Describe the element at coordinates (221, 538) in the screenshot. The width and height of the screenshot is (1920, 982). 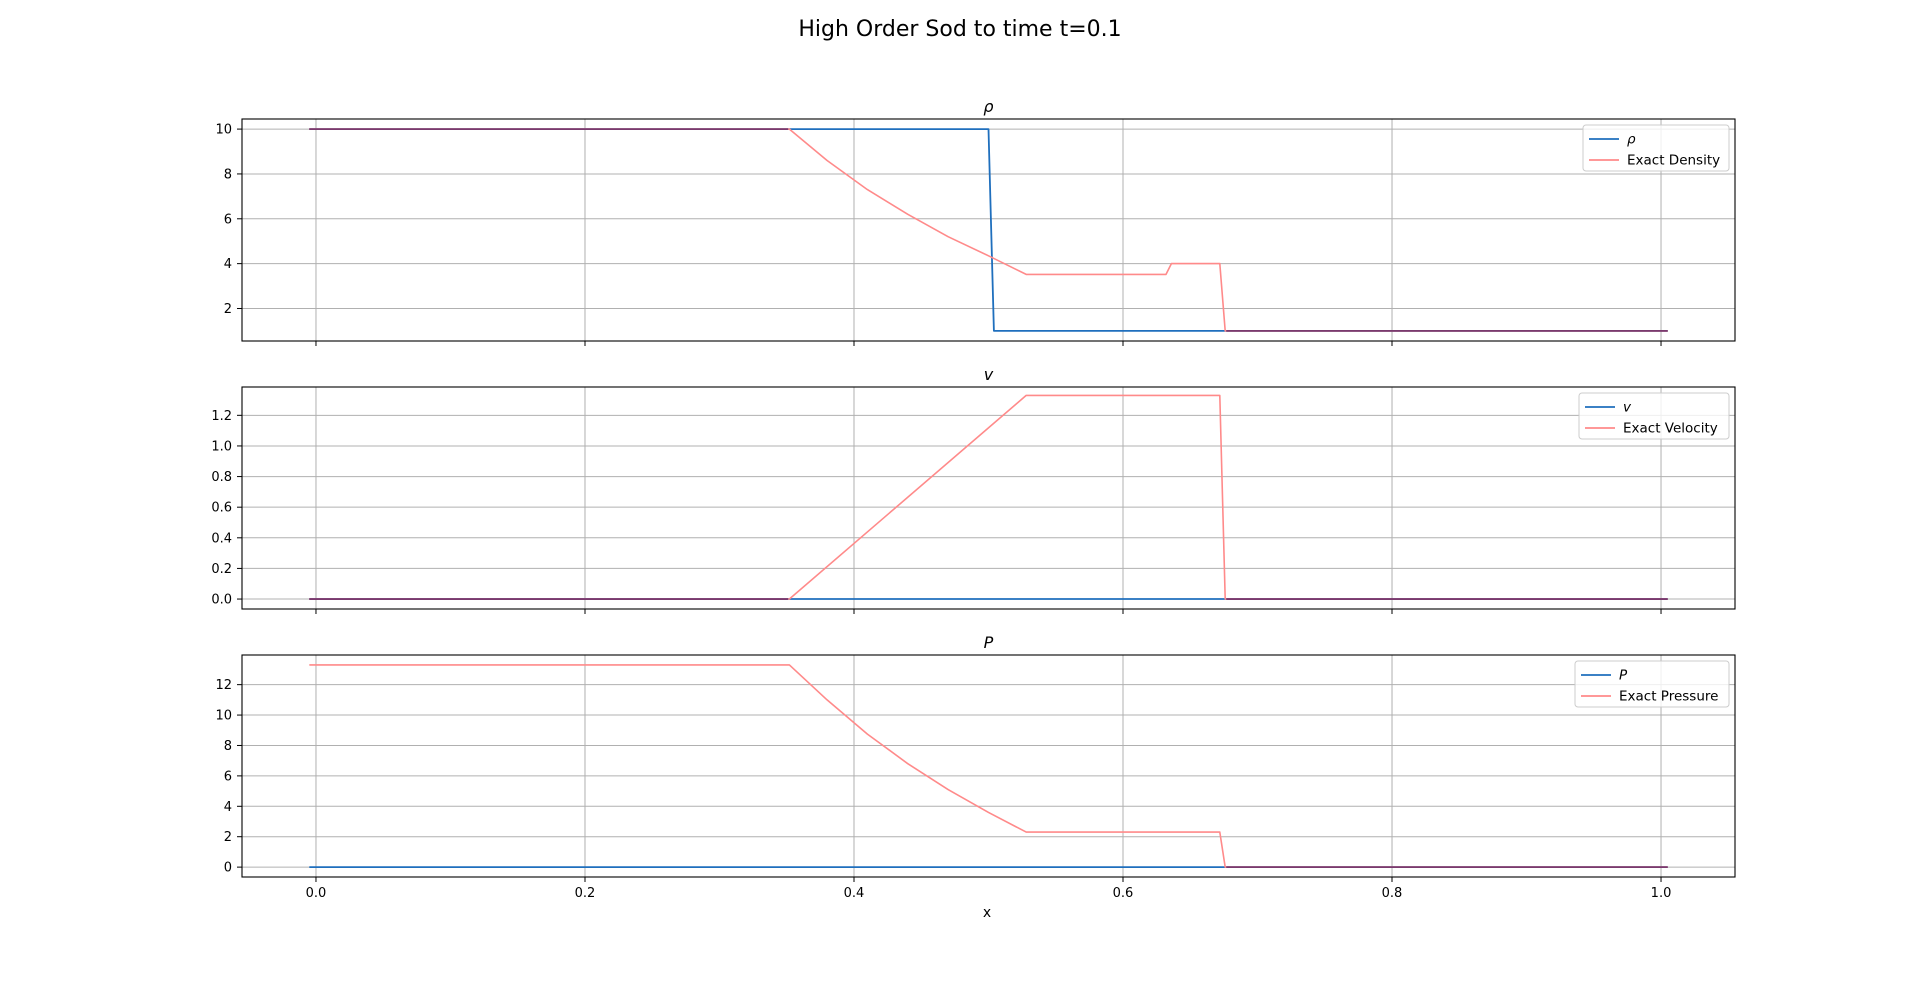
I see `y-tick-label: 0.4` at that location.